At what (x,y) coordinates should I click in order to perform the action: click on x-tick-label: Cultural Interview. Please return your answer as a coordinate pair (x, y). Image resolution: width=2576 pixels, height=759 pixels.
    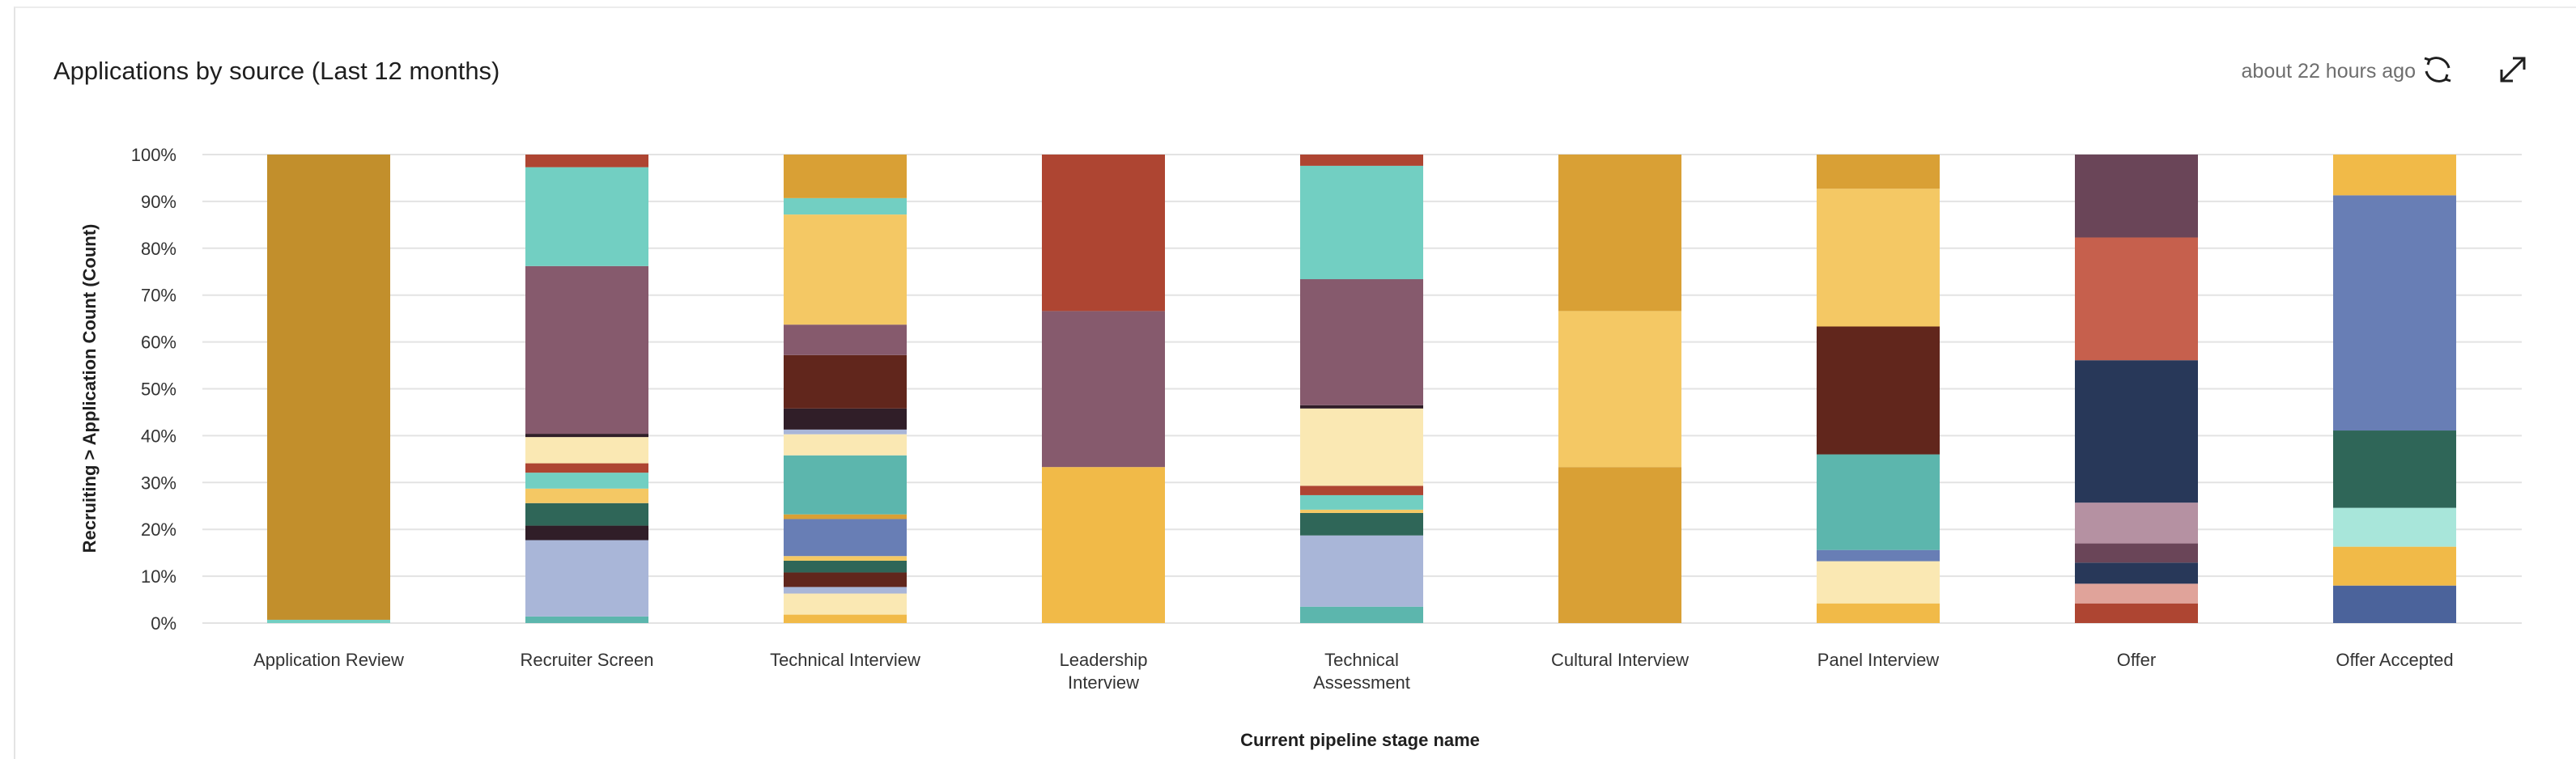
    Looking at the image, I should click on (1620, 660).